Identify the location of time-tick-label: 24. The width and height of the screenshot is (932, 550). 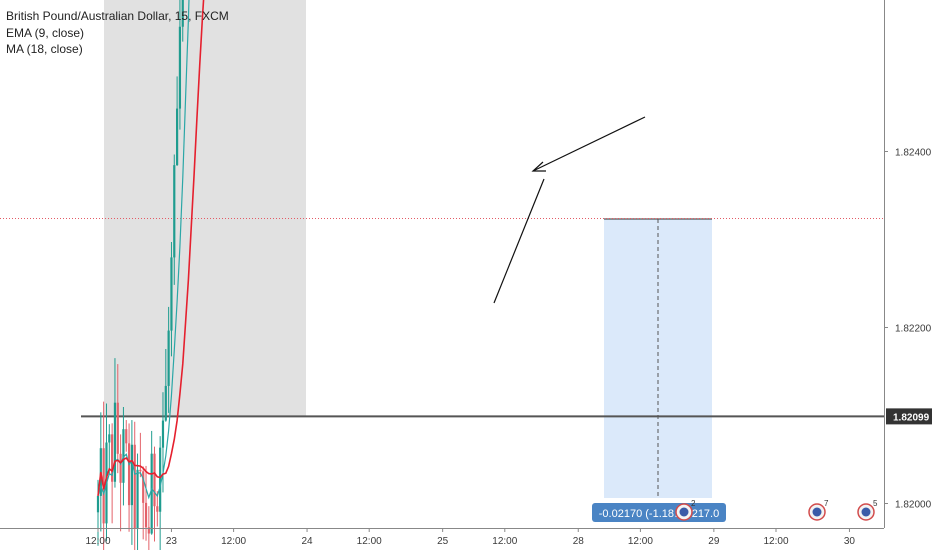
(307, 541).